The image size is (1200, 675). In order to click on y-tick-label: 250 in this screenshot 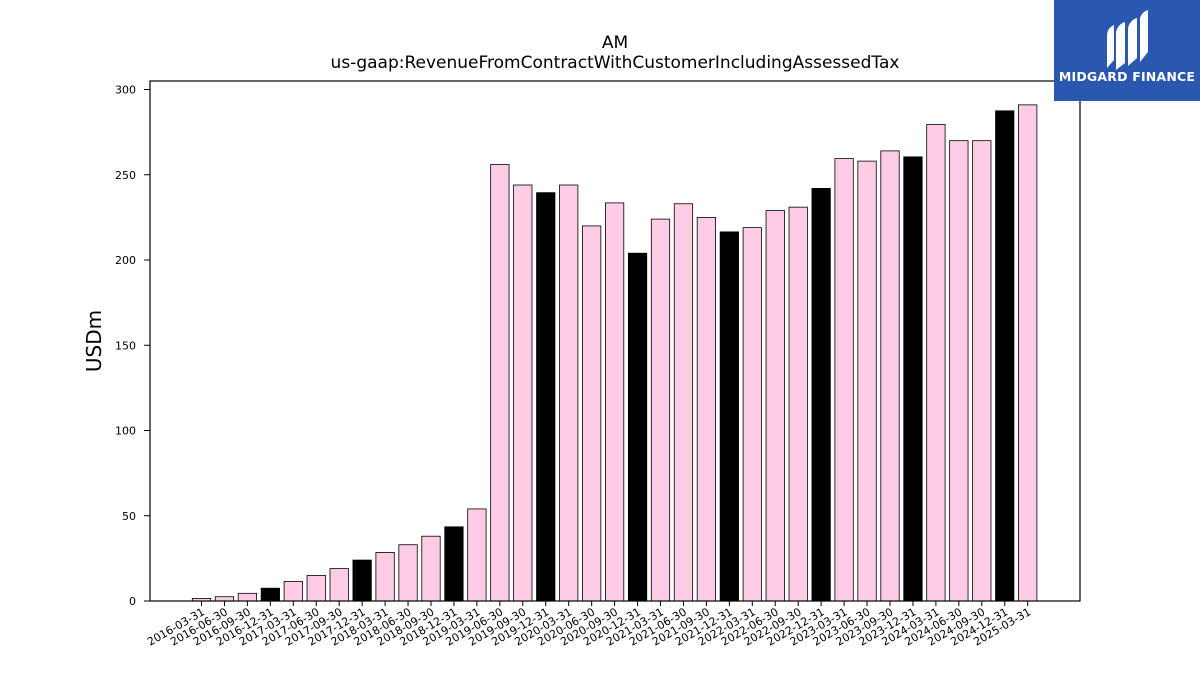, I will do `click(125, 175)`.